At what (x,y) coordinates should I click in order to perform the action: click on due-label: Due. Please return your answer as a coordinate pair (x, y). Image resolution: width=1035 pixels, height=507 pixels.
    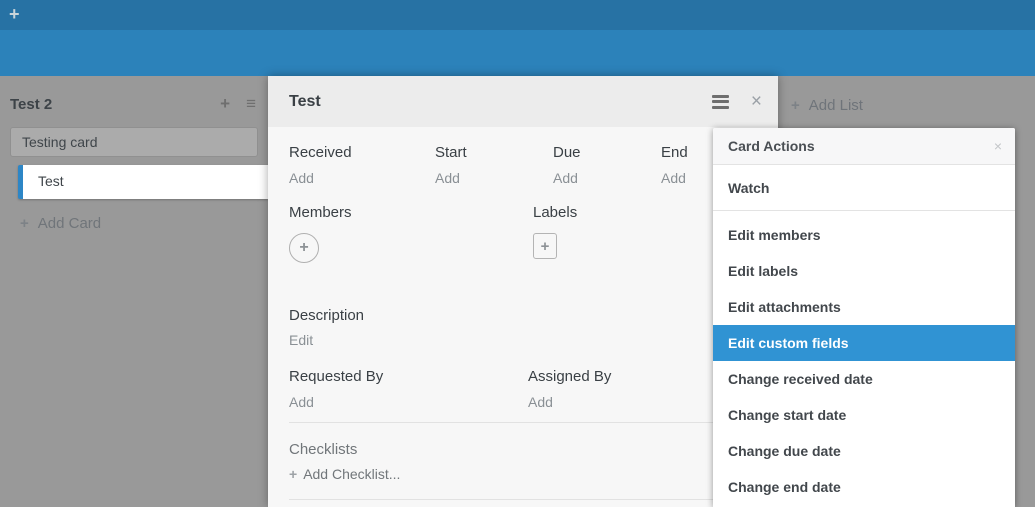
    Looking at the image, I should click on (567, 152).